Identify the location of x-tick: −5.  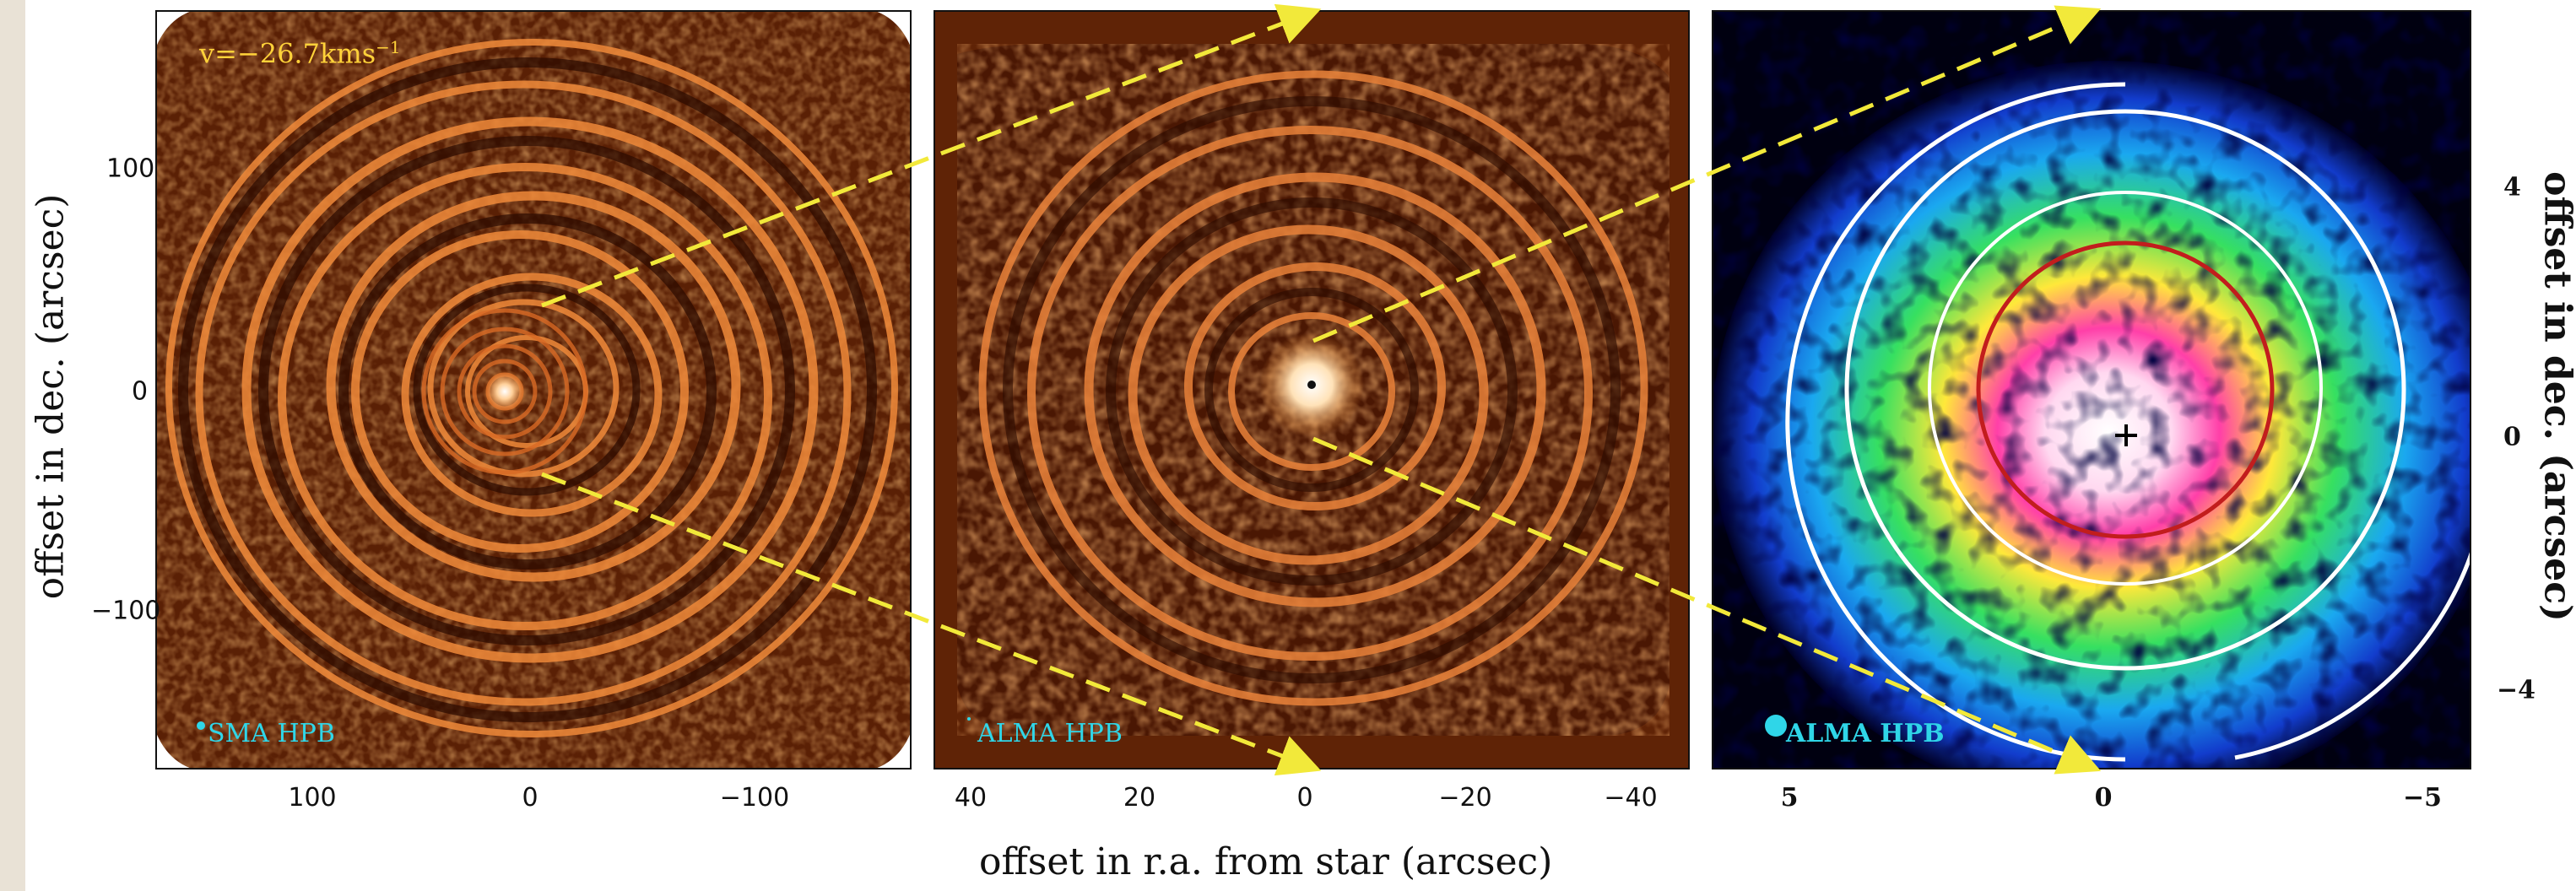
(2422, 798).